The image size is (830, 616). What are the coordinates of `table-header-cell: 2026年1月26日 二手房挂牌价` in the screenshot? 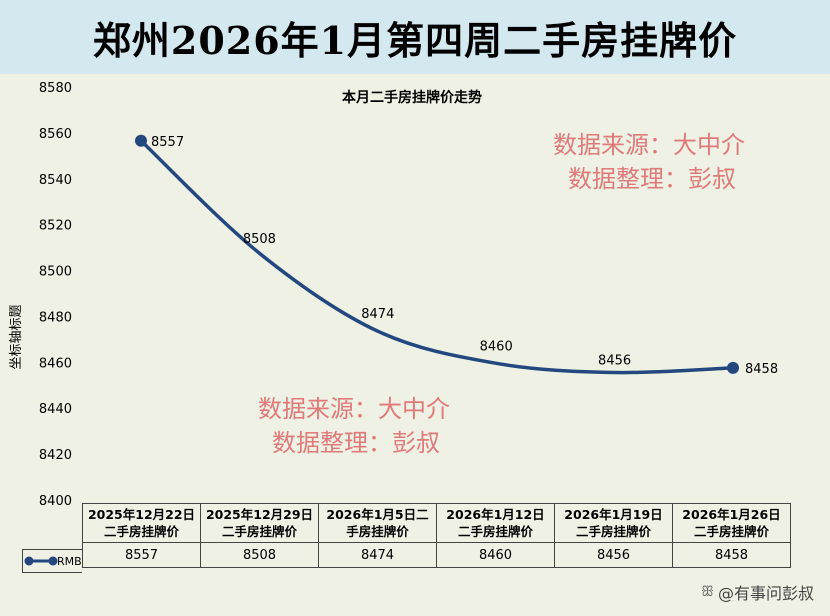 It's located at (731, 523).